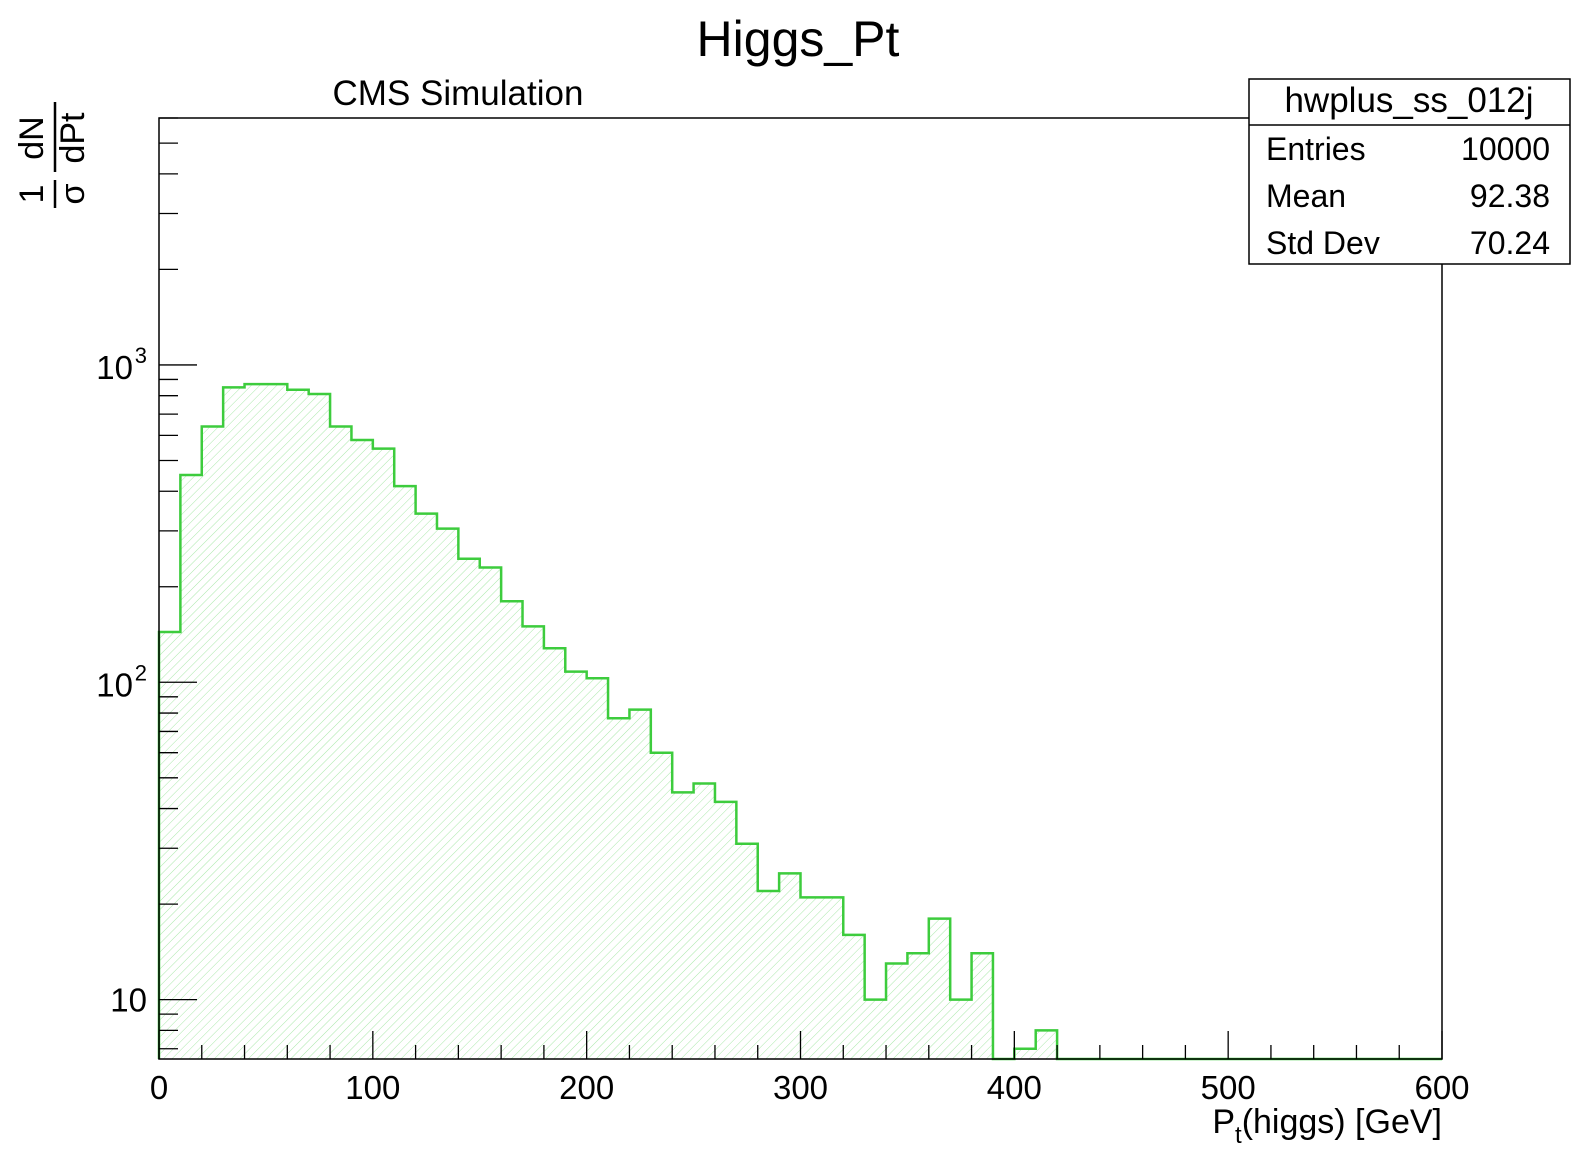 The width and height of the screenshot is (1596, 1172). I want to click on x-axis-label-rest: (higgs) [GeV], so click(1342, 1122).